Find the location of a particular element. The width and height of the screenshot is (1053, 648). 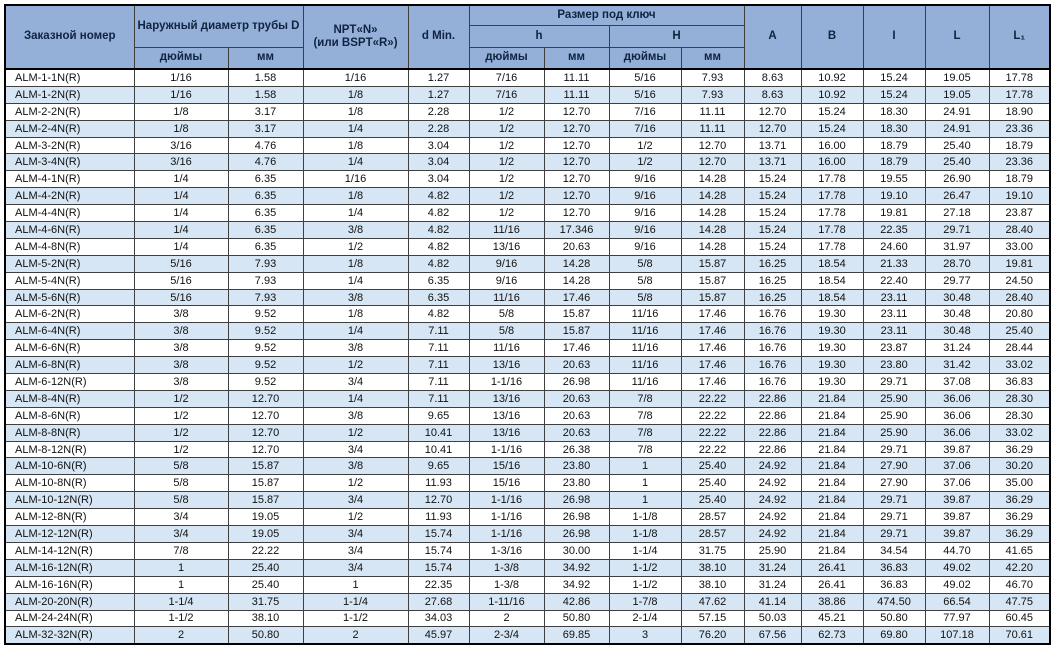

value-cell: 24.91 is located at coordinates (957, 111).